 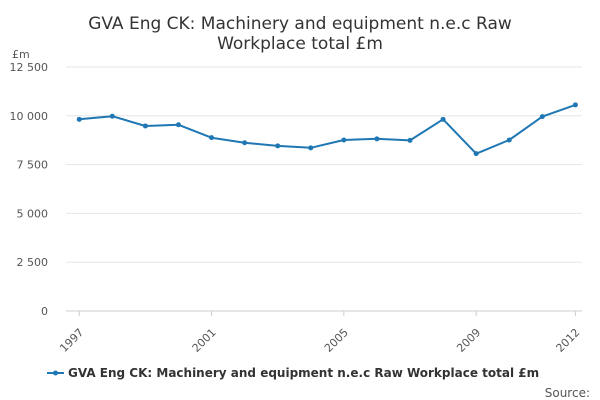 I want to click on legend-marker-icon, so click(x=55, y=373).